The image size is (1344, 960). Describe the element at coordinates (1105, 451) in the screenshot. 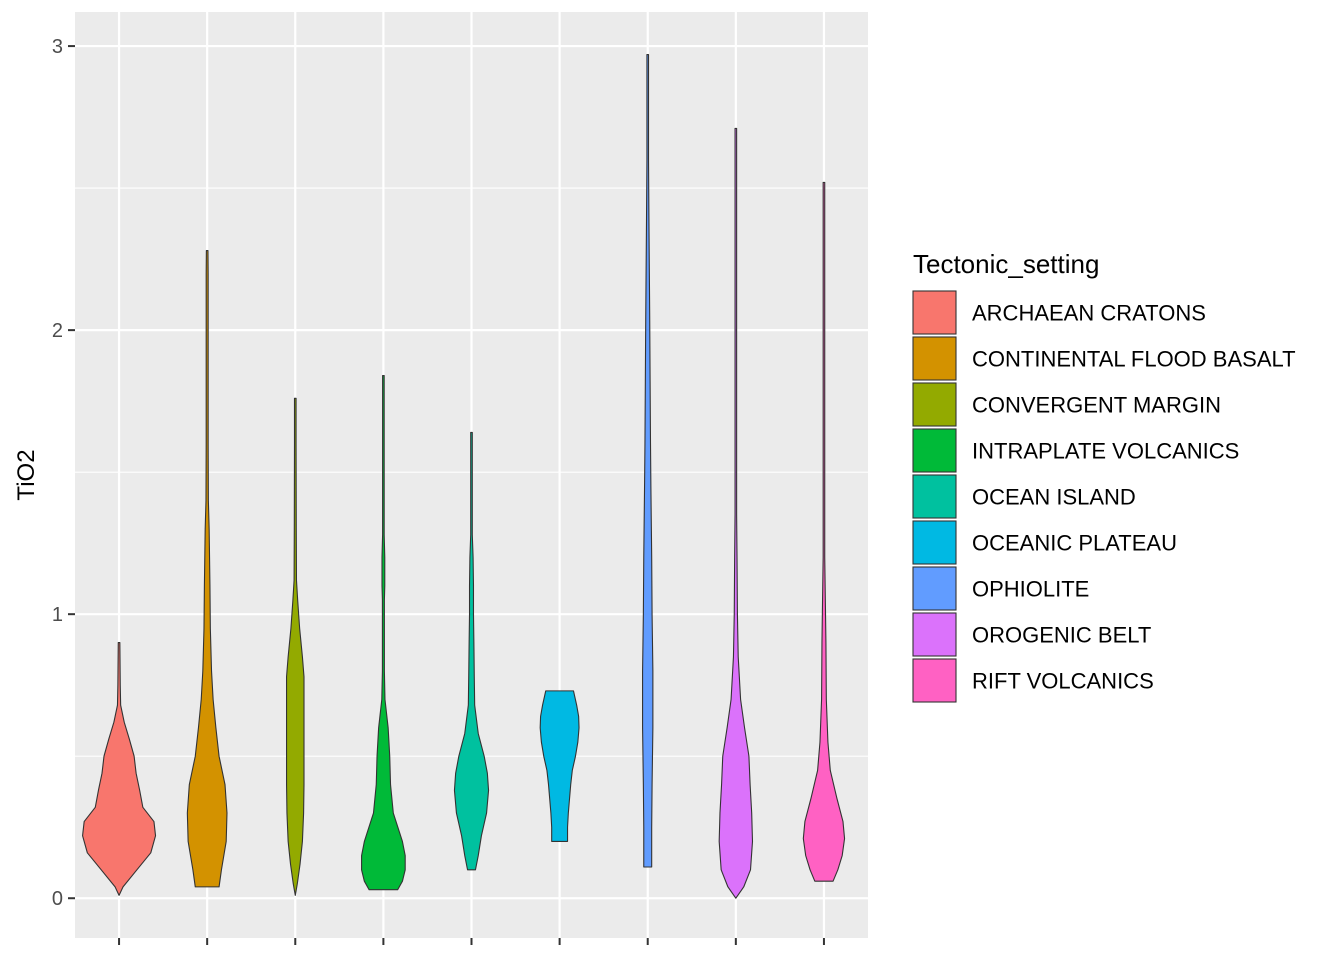

I see `legend-label: INTRAPLATE VOLCANICS` at that location.